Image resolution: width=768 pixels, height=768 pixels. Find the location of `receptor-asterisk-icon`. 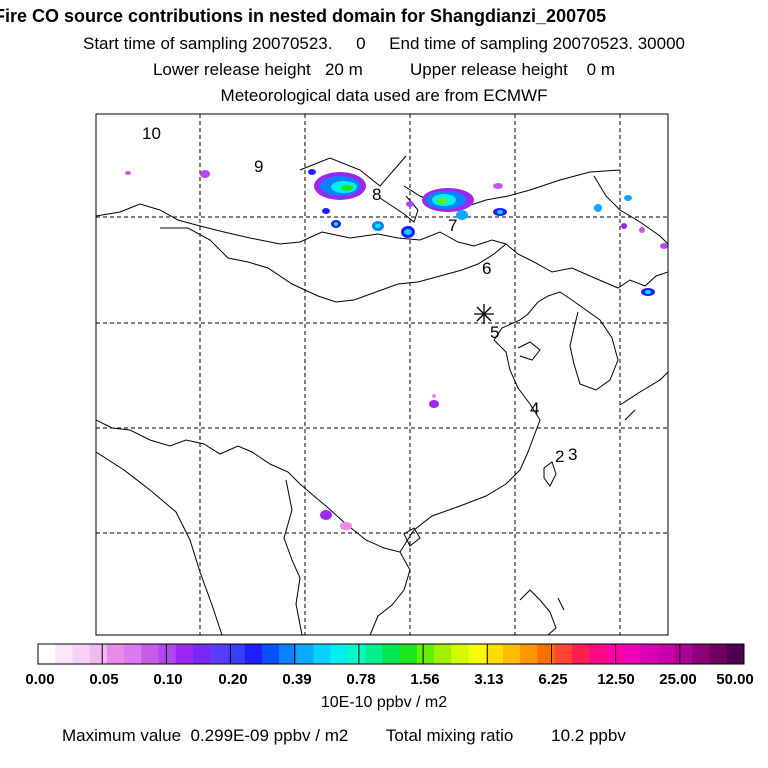

receptor-asterisk-icon is located at coordinates (484, 314).